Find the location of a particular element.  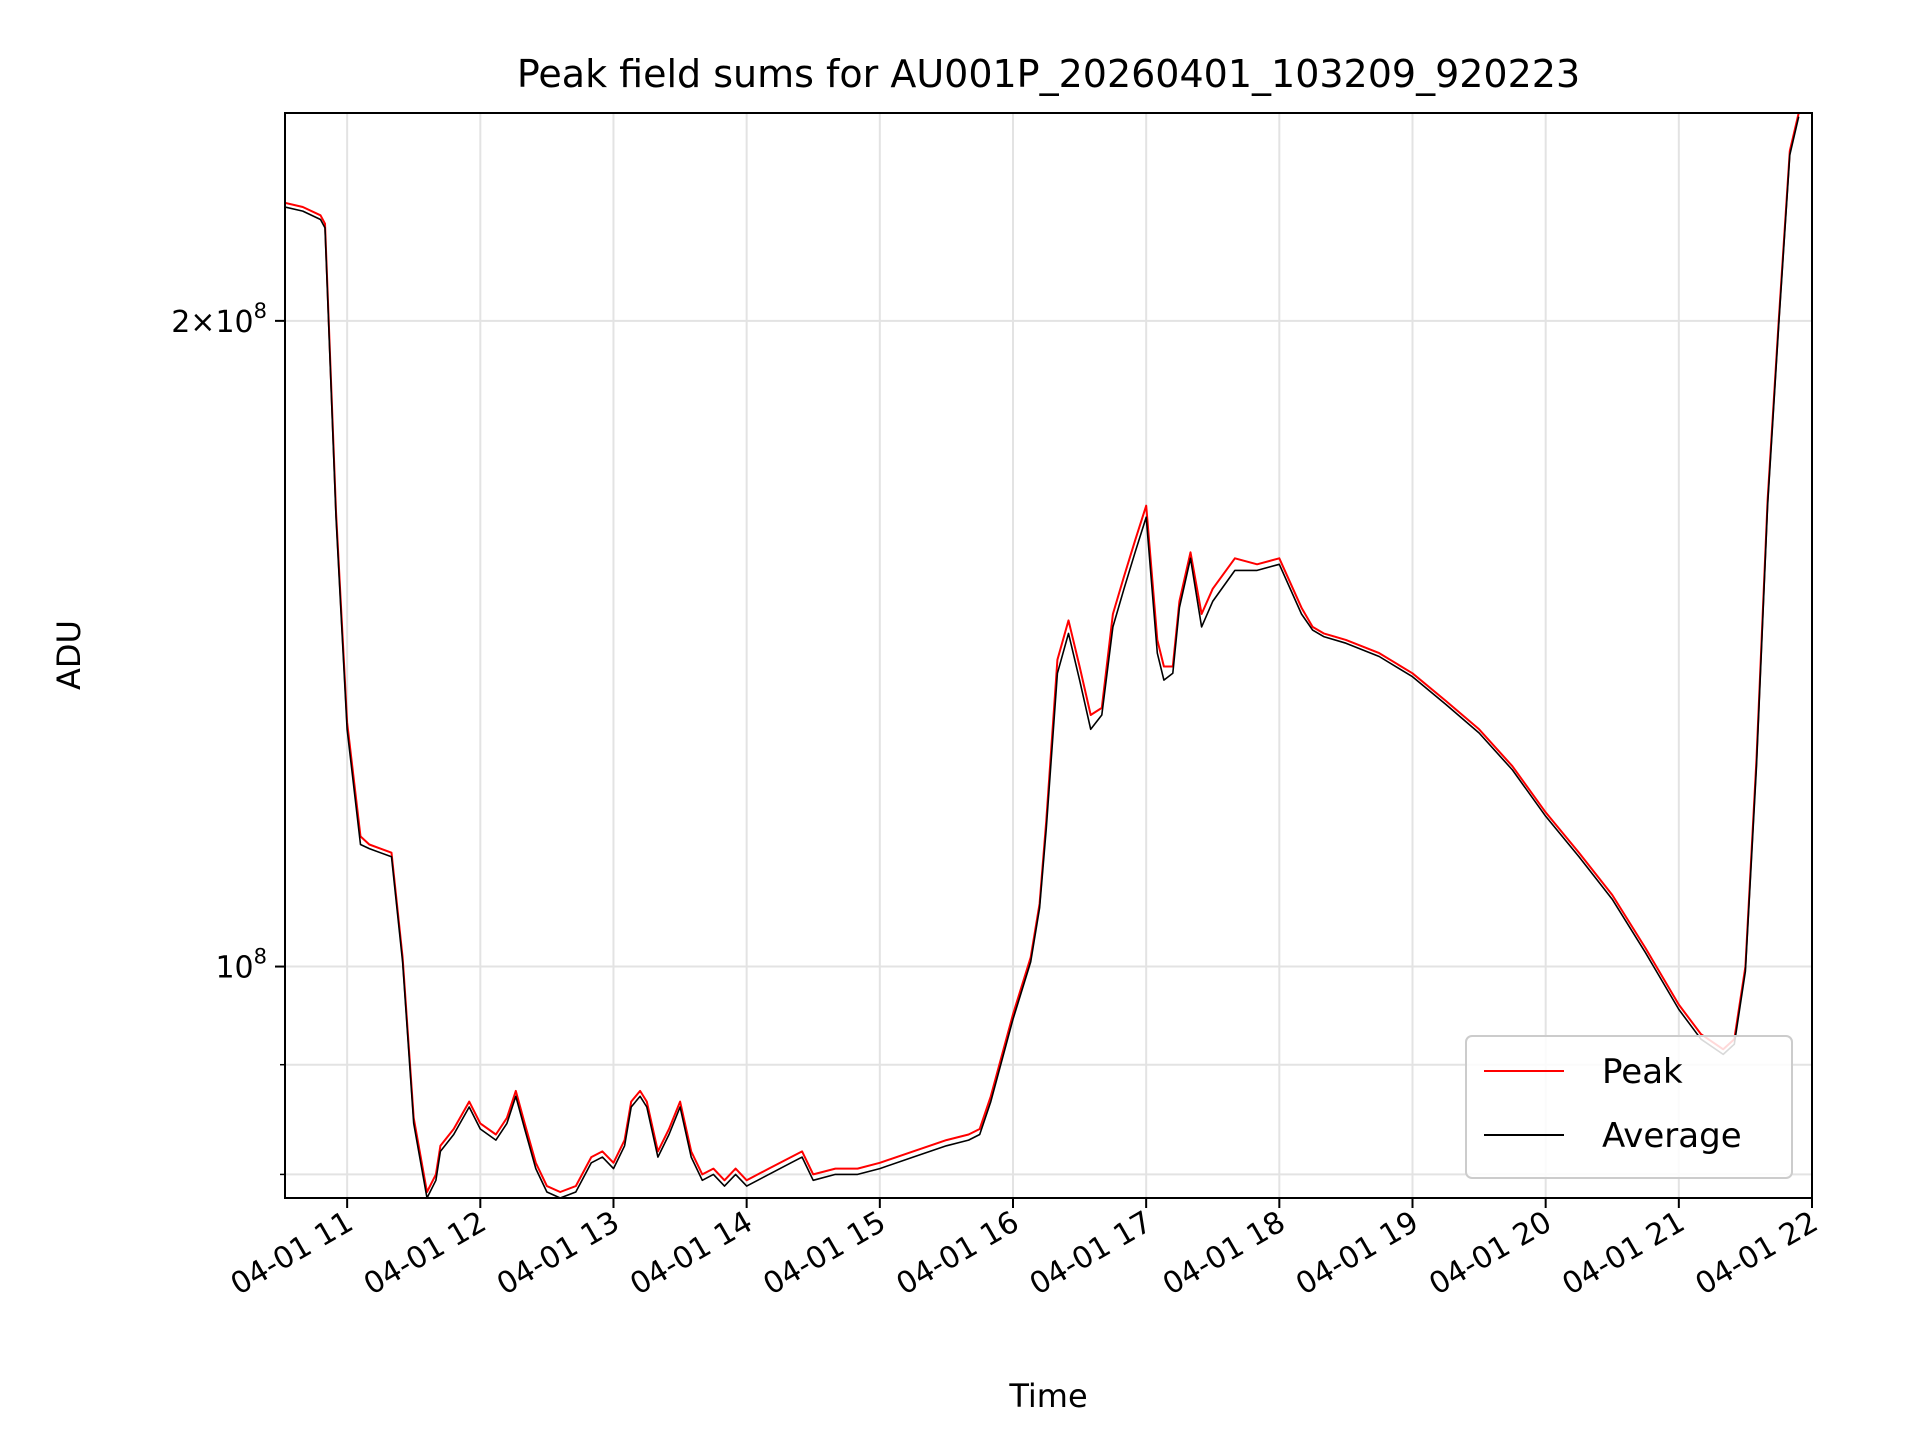

y-tick-label: 2×108 is located at coordinates (219, 319).